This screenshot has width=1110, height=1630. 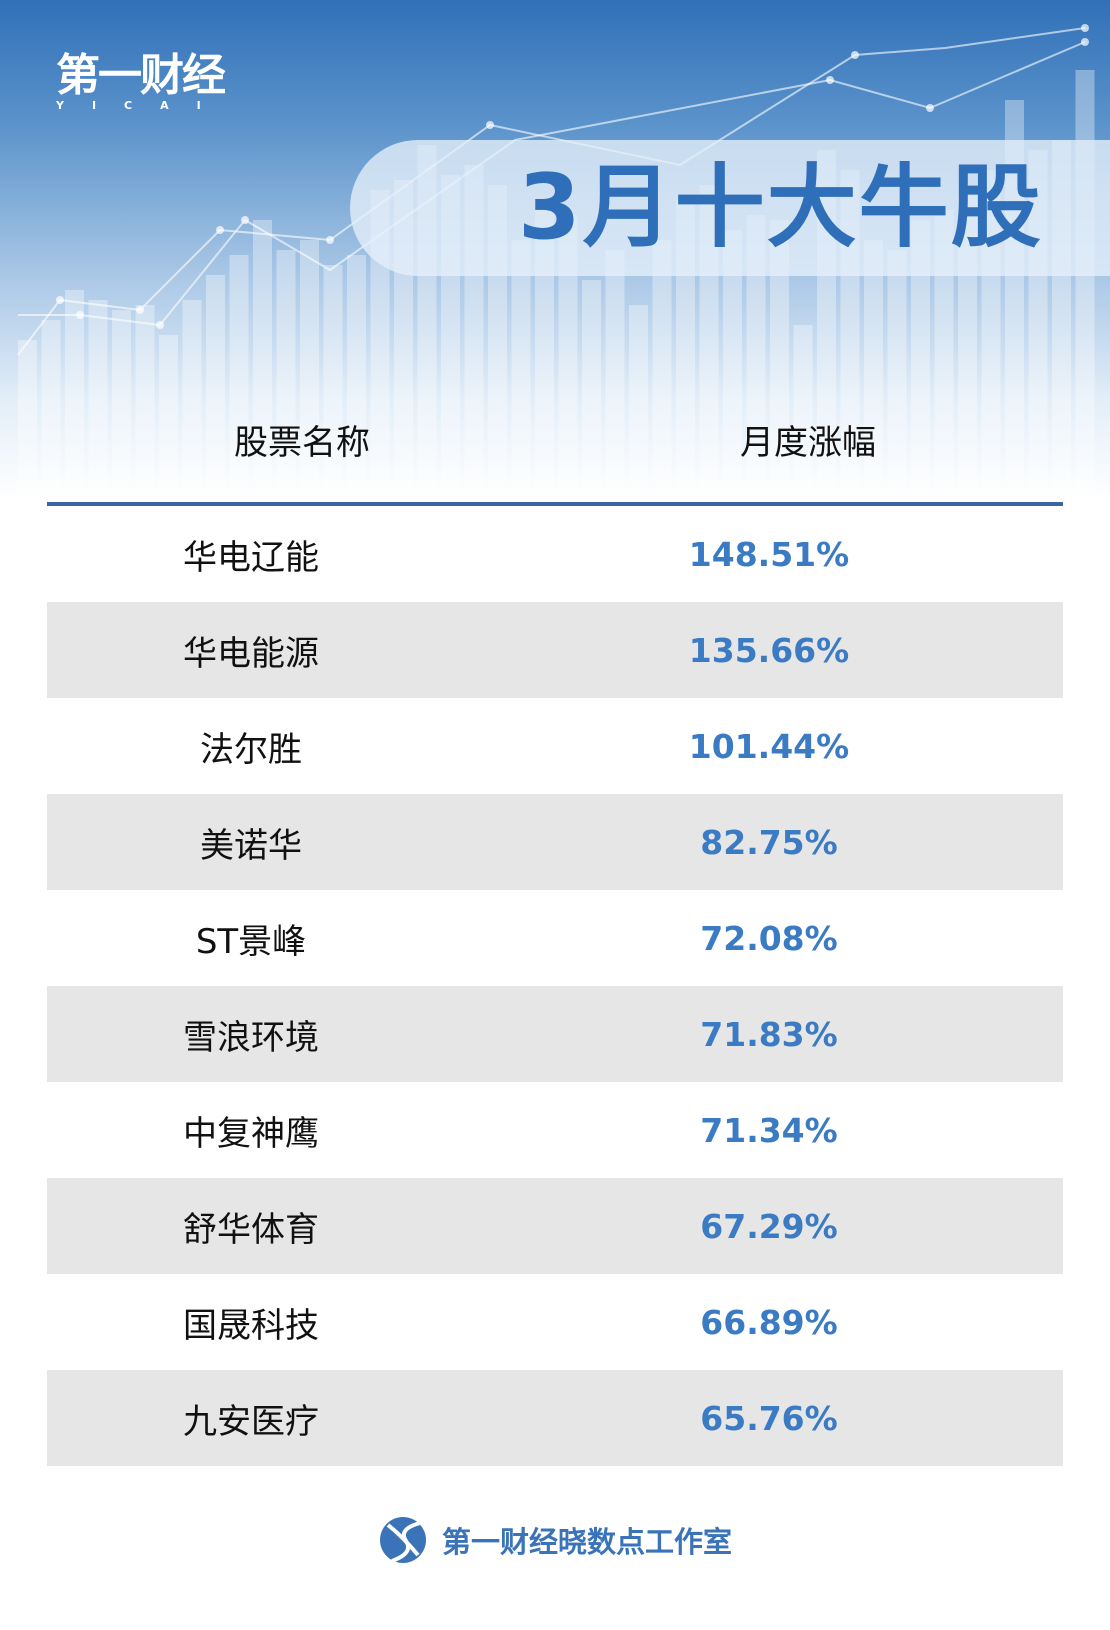 I want to click on monthly-change: 66.89%, so click(x=769, y=1322).